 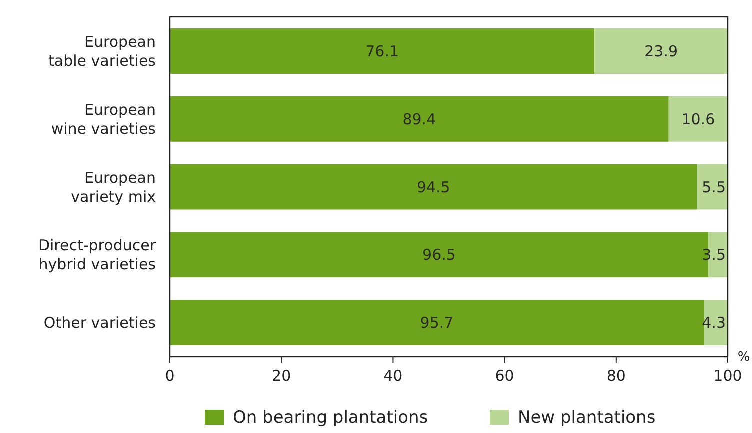 I want to click on y-tick-label: European table varieties, so click(x=102, y=51).